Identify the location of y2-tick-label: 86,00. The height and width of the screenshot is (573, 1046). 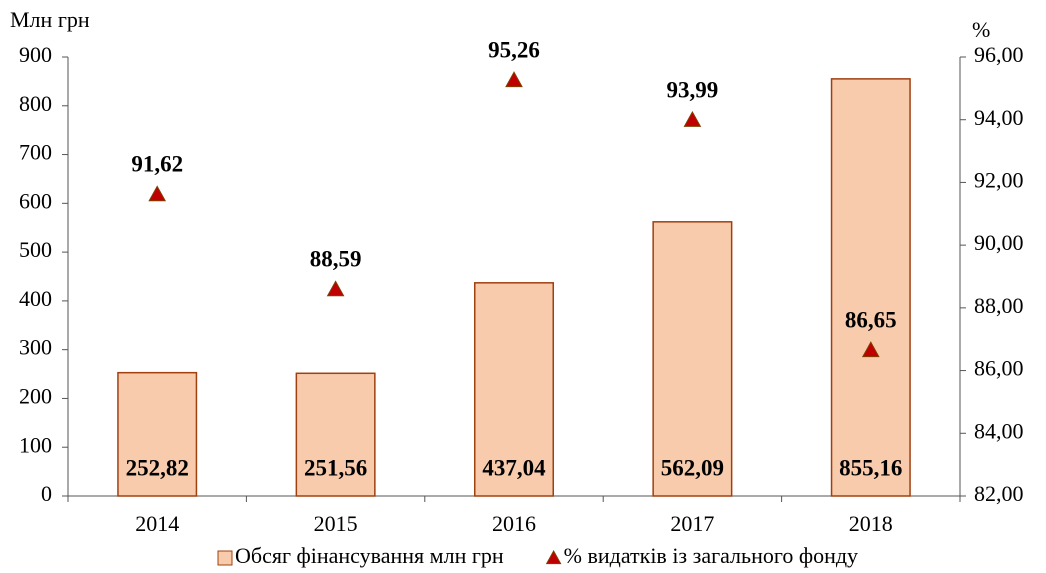
(999, 368).